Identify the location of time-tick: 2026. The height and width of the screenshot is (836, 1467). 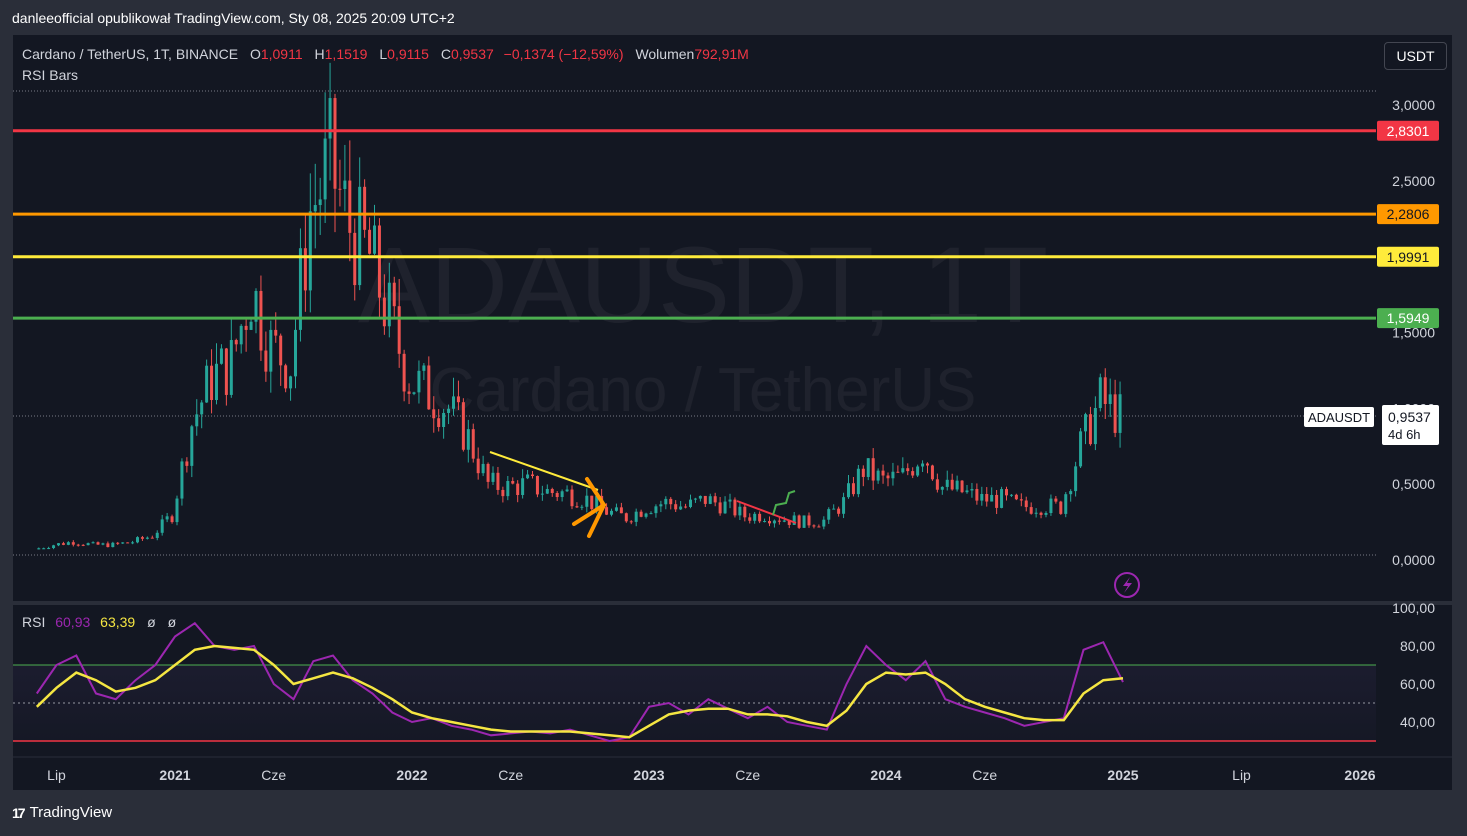
(1359, 775).